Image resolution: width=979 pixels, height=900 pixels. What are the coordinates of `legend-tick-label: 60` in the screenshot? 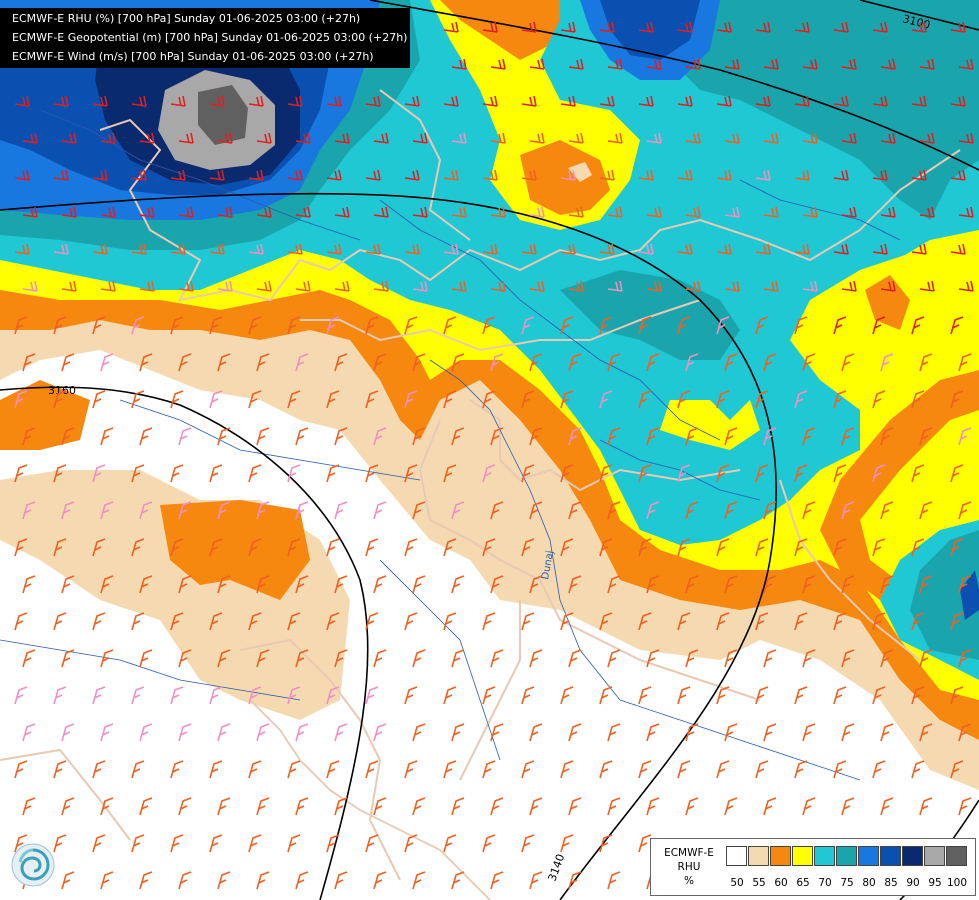 It's located at (781, 883).